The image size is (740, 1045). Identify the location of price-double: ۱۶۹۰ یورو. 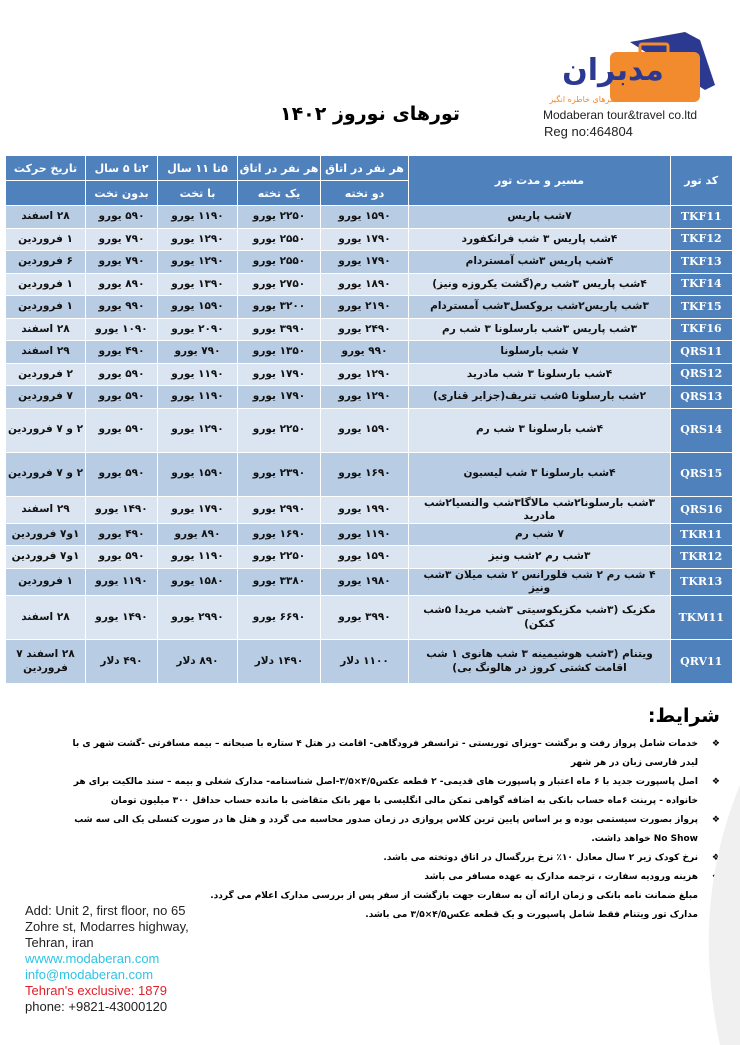
(364, 474).